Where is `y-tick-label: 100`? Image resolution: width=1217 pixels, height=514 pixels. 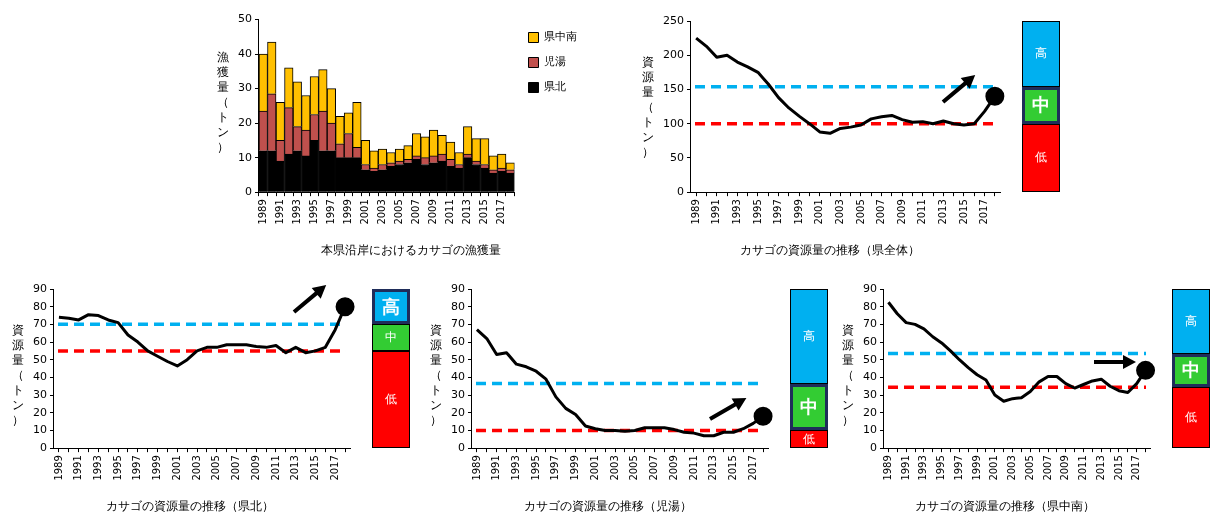
y-tick-label: 100 is located at coordinates (673, 123).